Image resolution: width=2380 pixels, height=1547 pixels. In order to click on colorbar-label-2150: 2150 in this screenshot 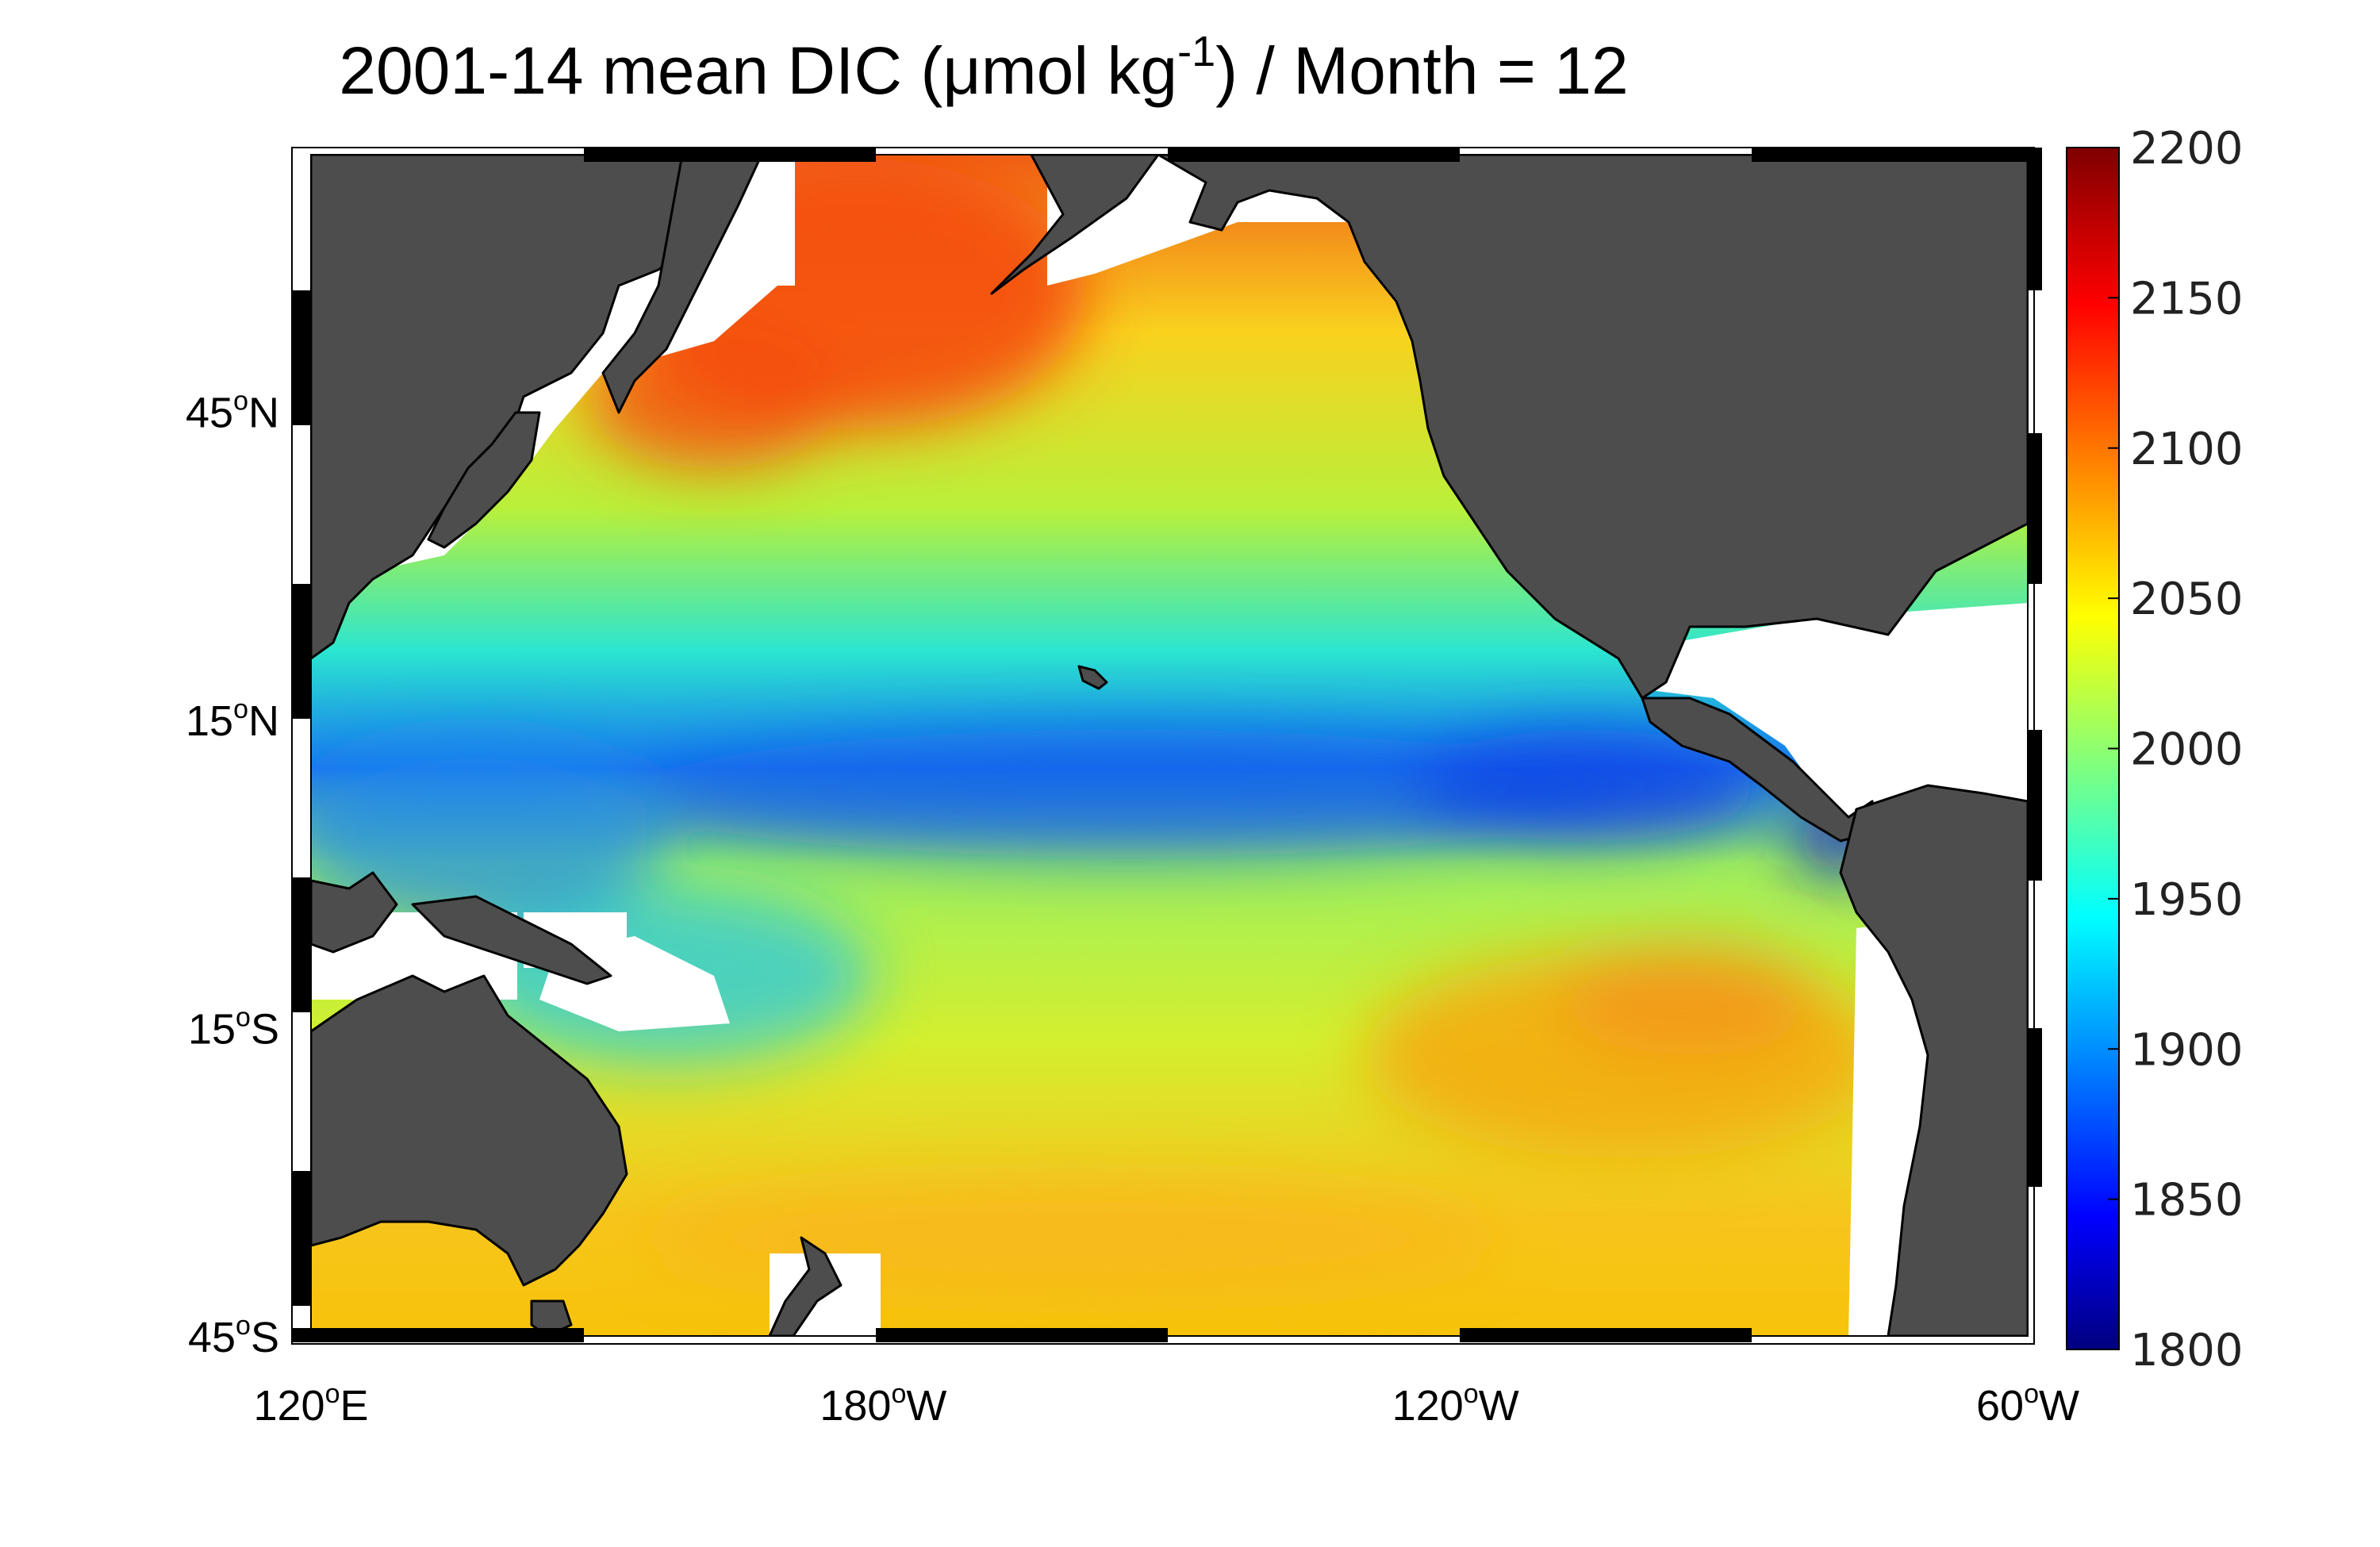, I will do `click(2187, 298)`.